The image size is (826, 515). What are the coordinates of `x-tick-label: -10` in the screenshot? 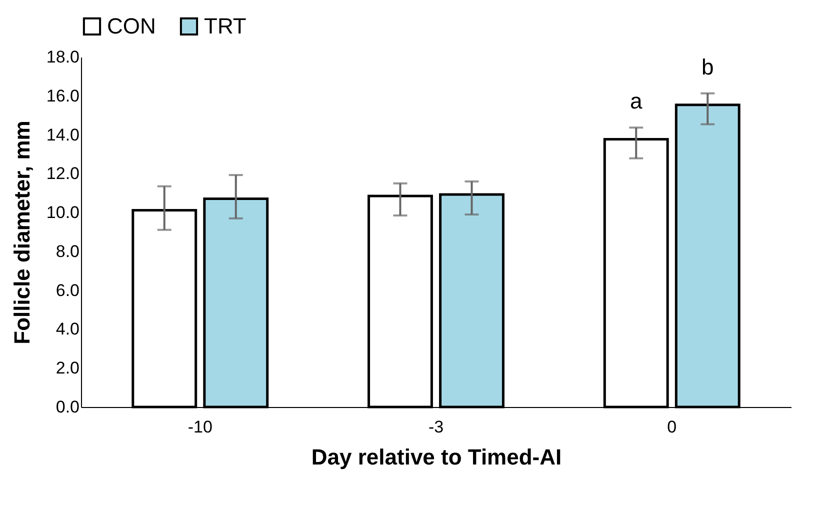 It's located at (200, 427).